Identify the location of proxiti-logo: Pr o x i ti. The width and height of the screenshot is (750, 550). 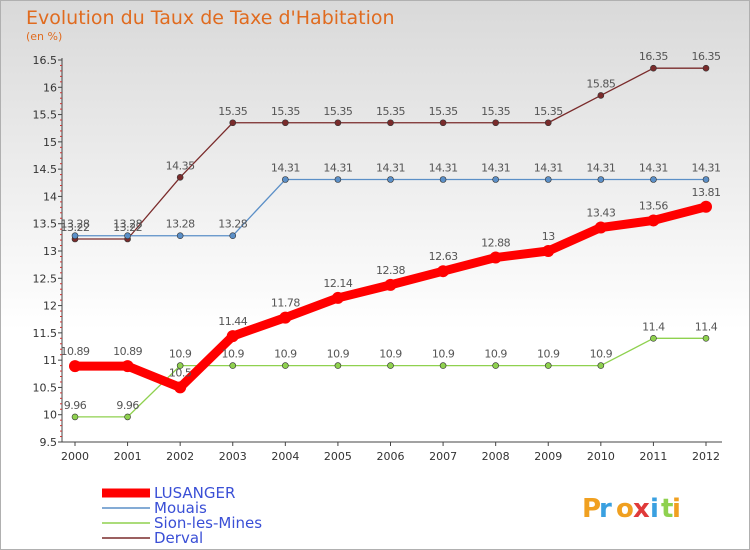
(631, 509).